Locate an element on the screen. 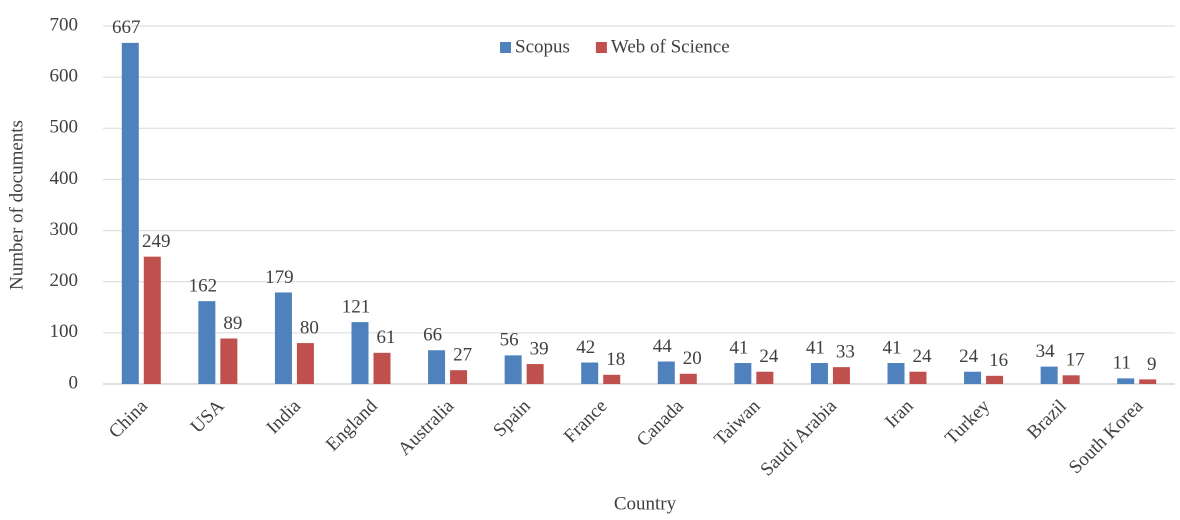  data-label: 89 is located at coordinates (232, 323).